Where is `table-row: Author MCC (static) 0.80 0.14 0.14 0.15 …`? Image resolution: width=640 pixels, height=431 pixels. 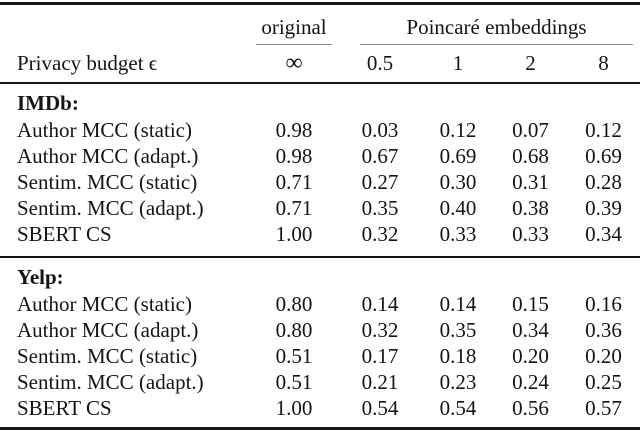 table-row: Author MCC (static) 0.80 0.14 0.14 0.15 … is located at coordinates (320, 304).